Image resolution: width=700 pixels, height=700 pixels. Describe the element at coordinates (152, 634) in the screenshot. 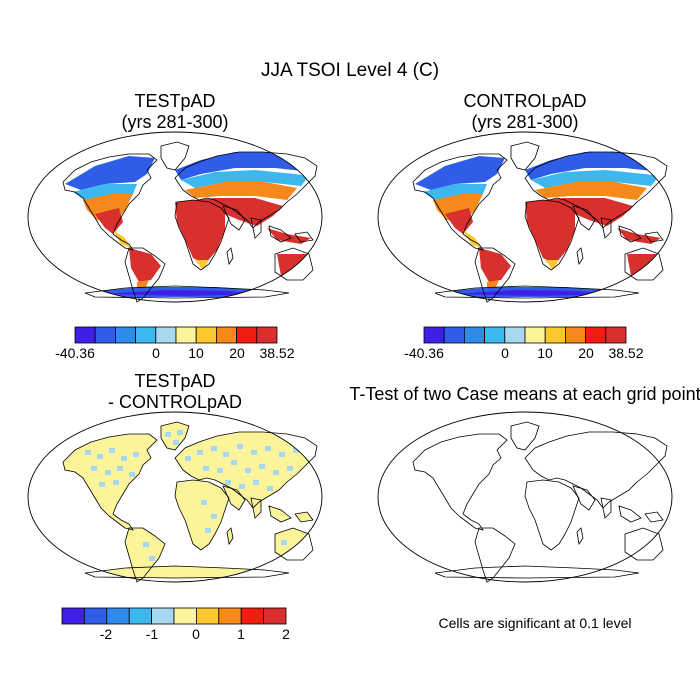

I see `colorbar-tick-label: -1` at that location.